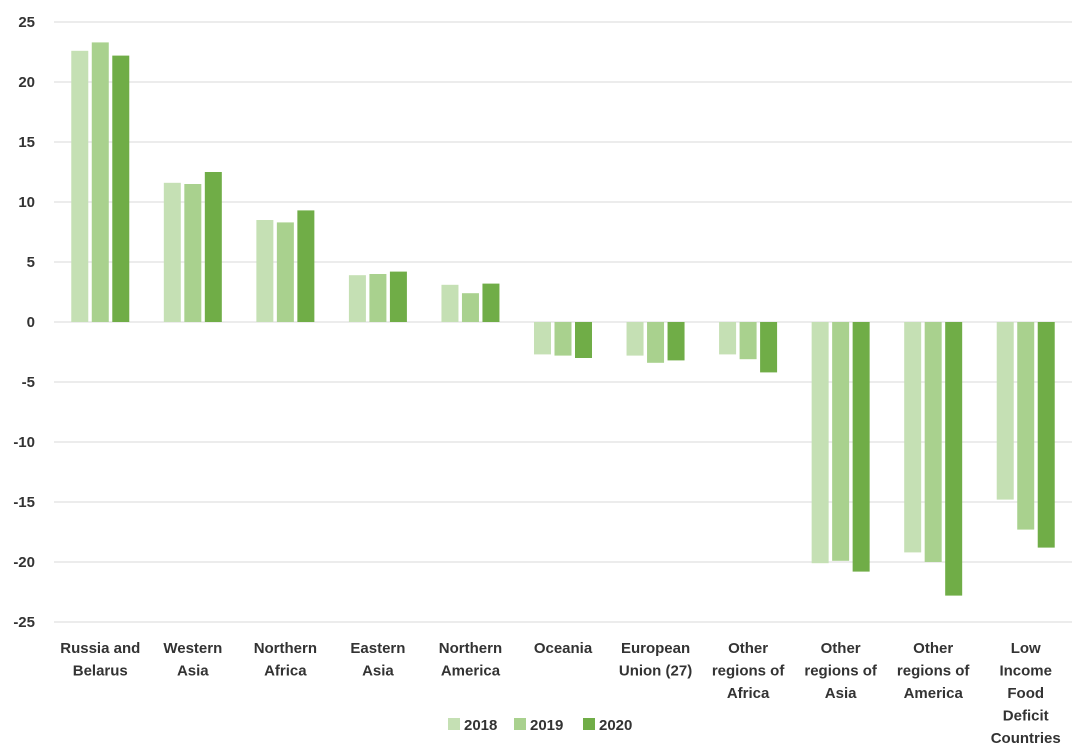 The height and width of the screenshot is (746, 1072). Describe the element at coordinates (655, 671) in the screenshot. I see `category-label-line: Union (27)` at that location.